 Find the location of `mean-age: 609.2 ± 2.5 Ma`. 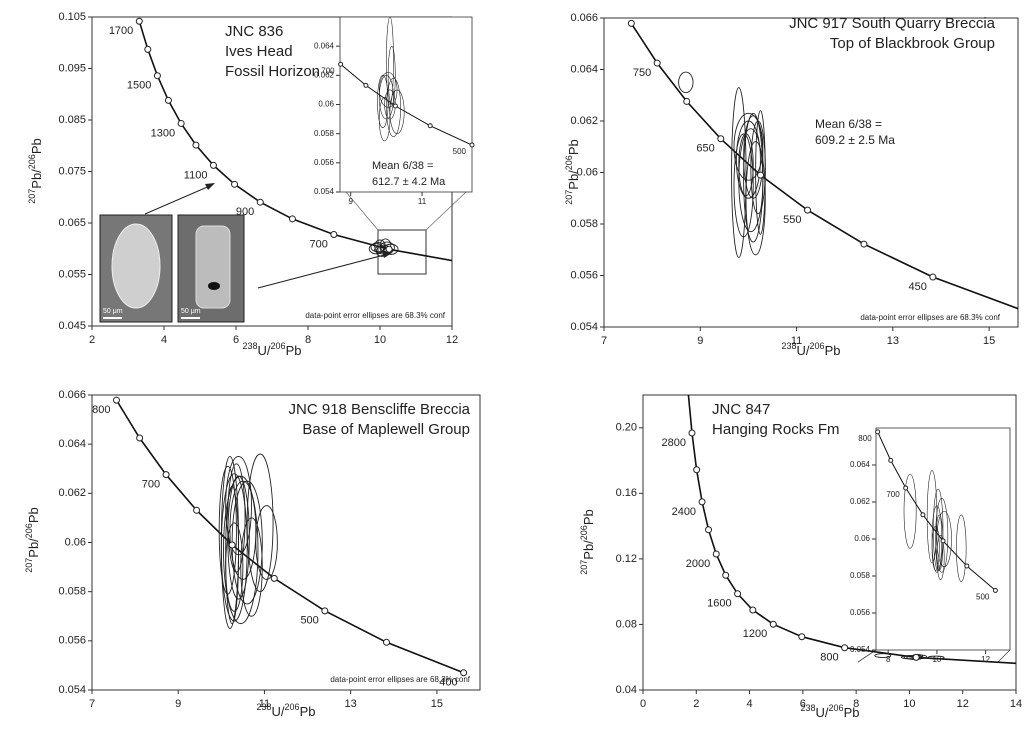

mean-age: 609.2 ± 2.5 Ma is located at coordinates (855, 140).